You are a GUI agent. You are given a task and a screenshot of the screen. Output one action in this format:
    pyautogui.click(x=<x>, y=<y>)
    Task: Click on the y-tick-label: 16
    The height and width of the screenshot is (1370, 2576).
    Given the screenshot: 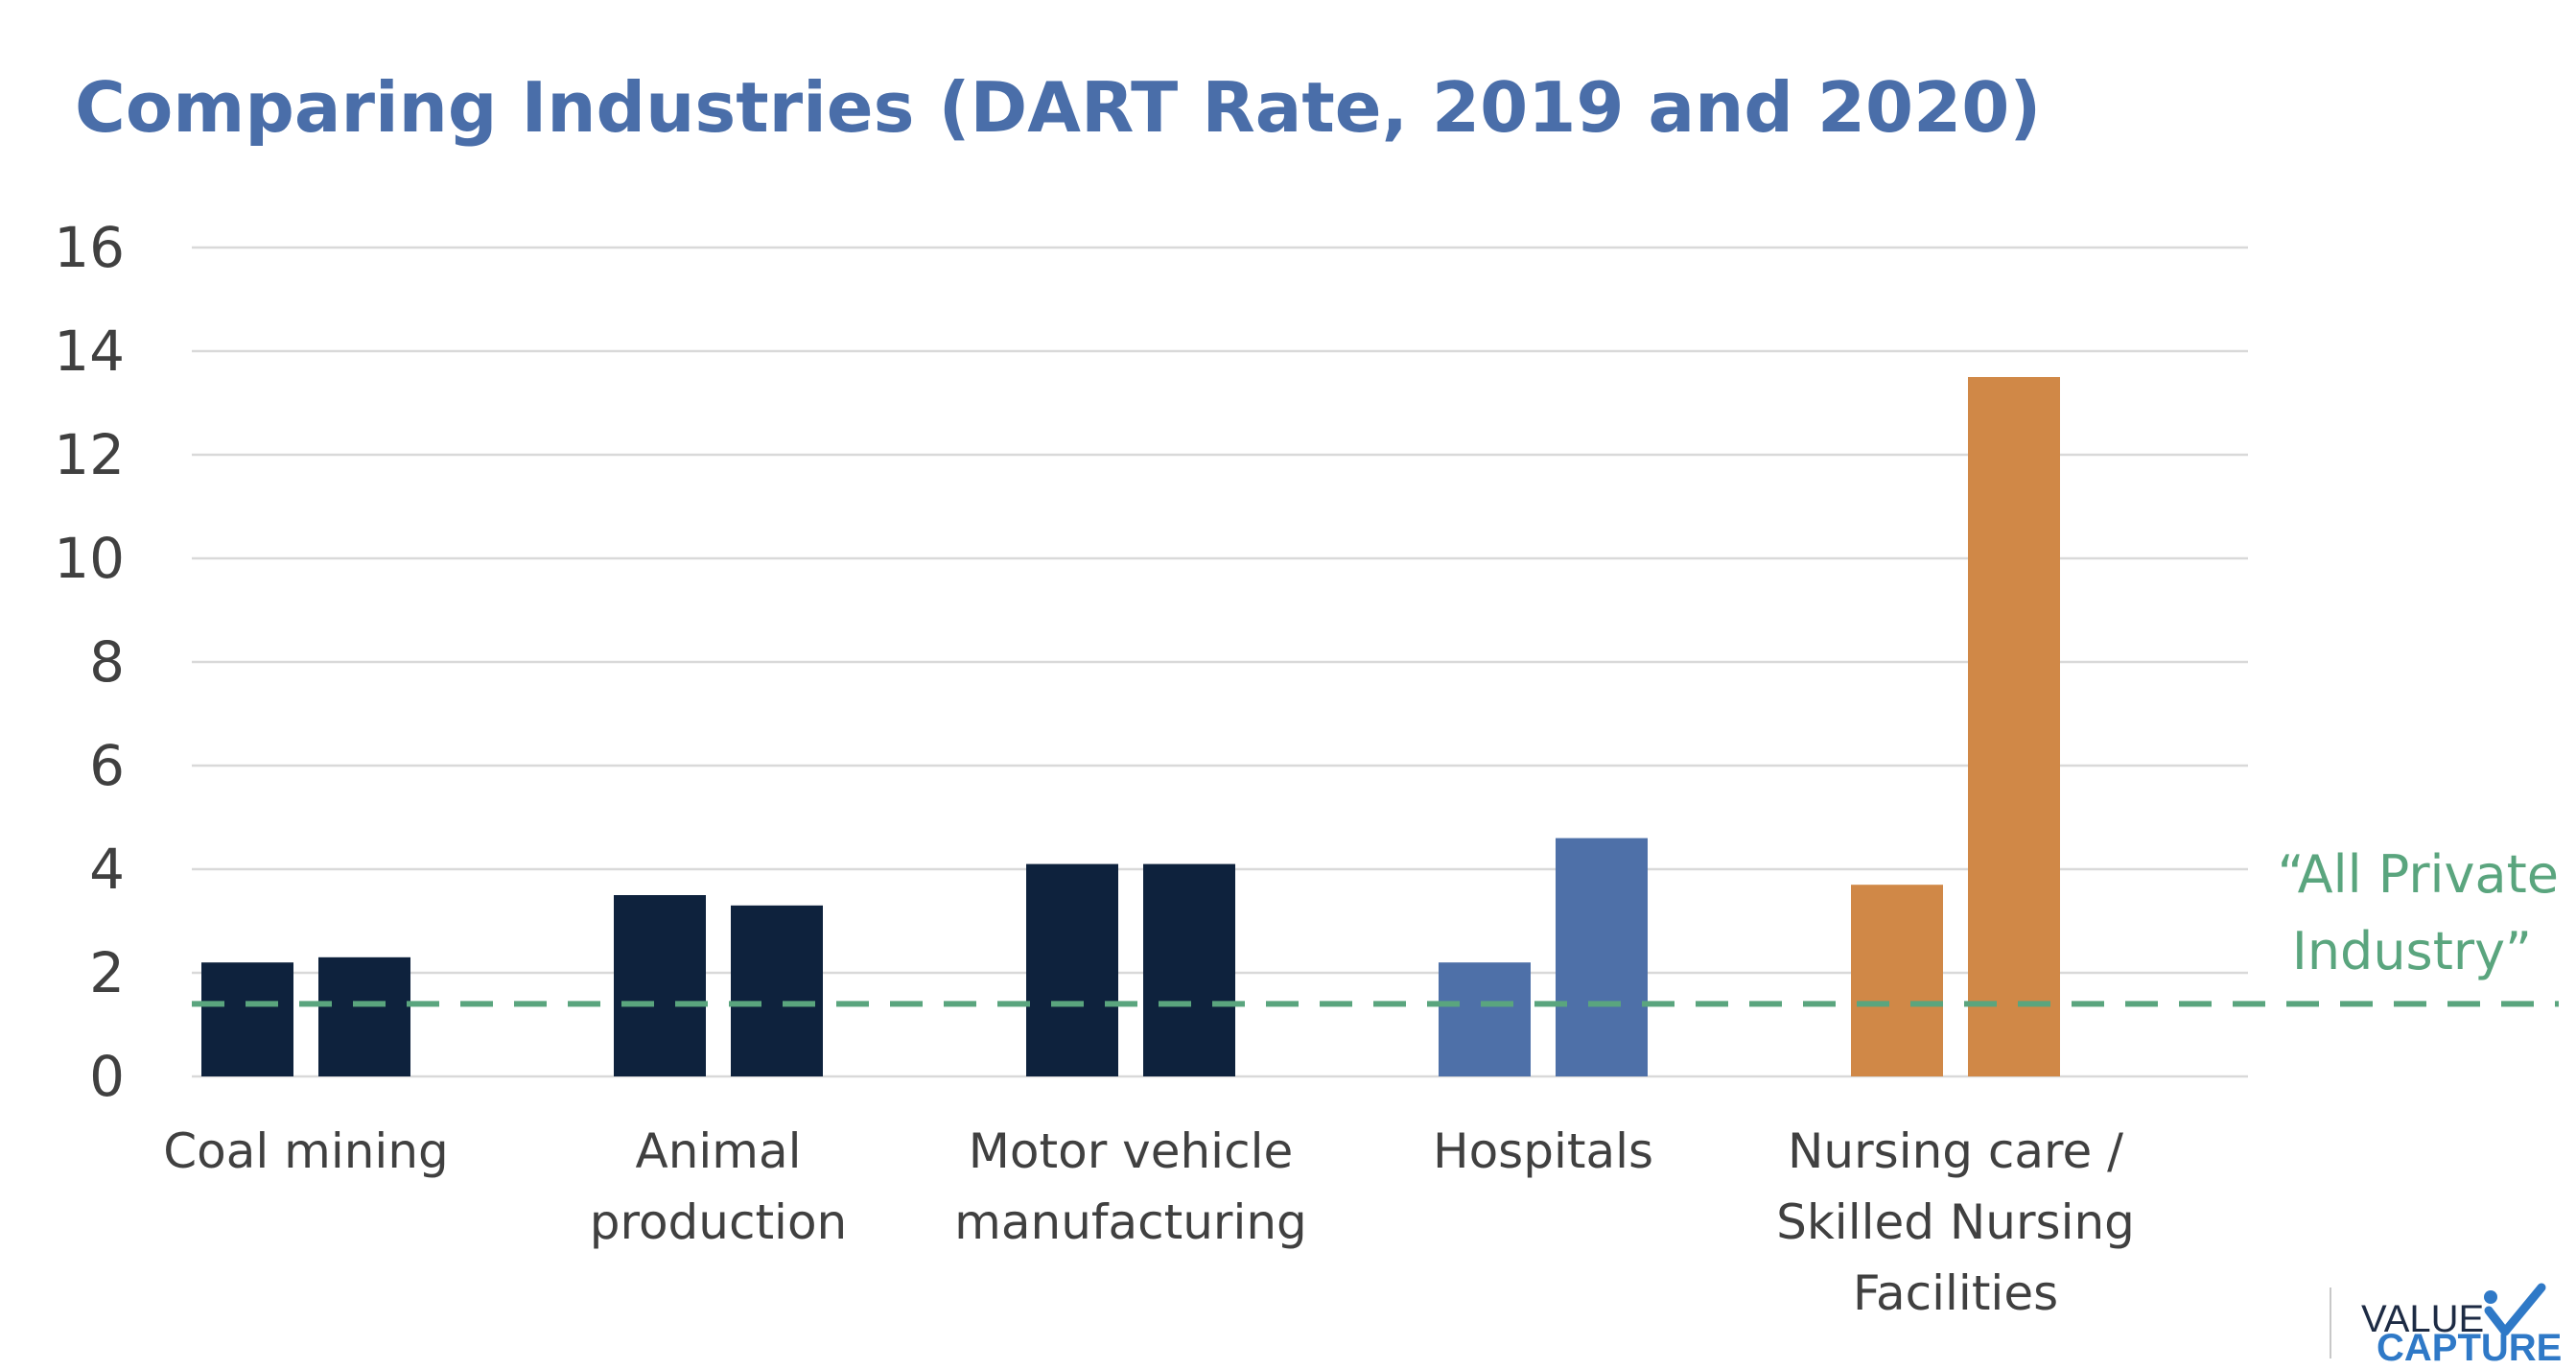 What is the action you would take?
    pyautogui.click(x=89, y=247)
    